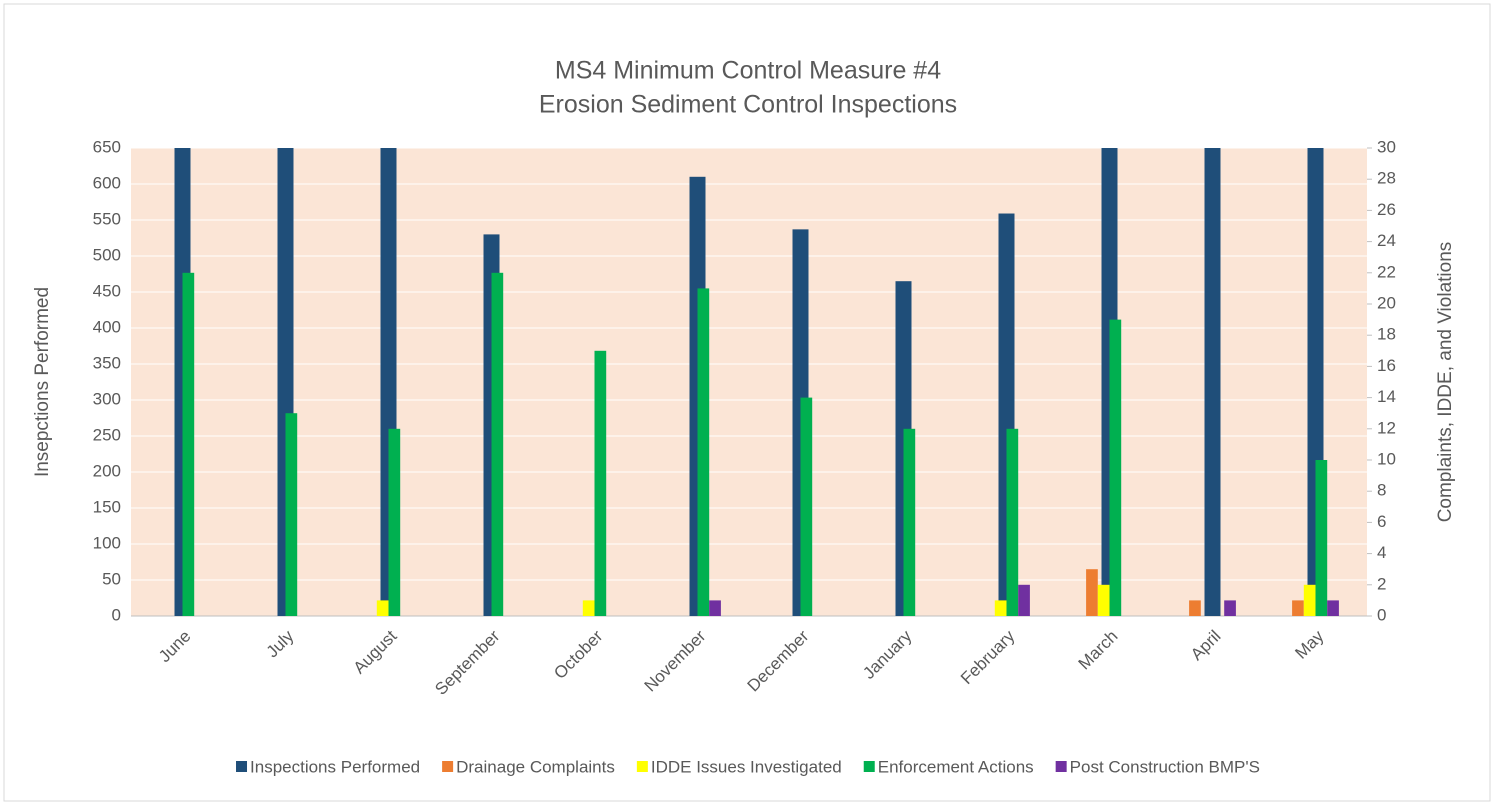 The height and width of the screenshot is (806, 1495). I want to click on y-tick-label: 600, so click(107, 182).